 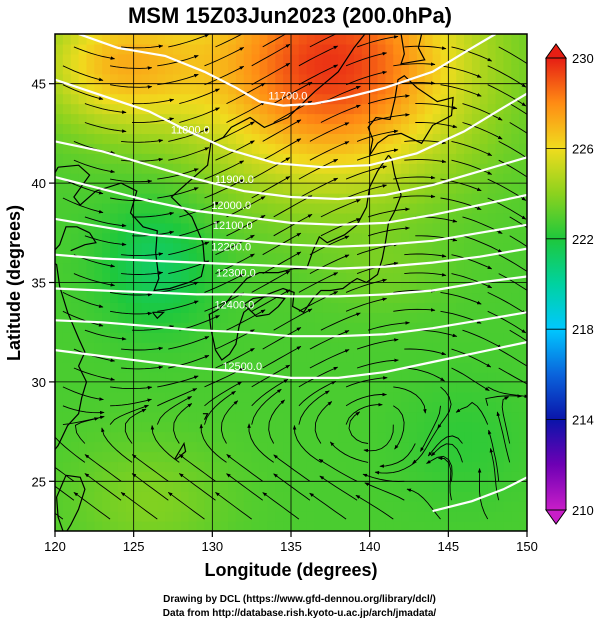 I want to click on contour-label: 11700.0, so click(x=287, y=97).